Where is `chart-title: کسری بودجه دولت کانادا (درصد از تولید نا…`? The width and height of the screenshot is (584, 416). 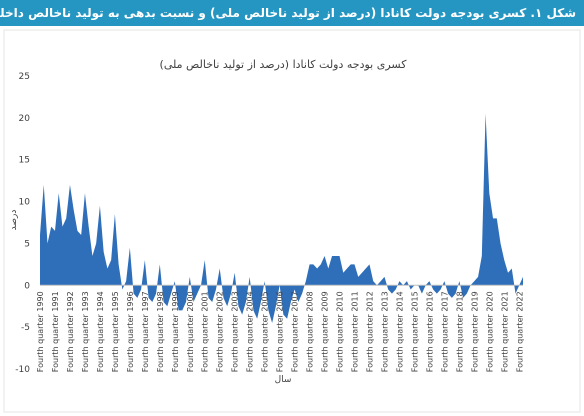 chart-title: کسری بودجه دولت کانادا (درصد از تولید نا… is located at coordinates (284, 64).